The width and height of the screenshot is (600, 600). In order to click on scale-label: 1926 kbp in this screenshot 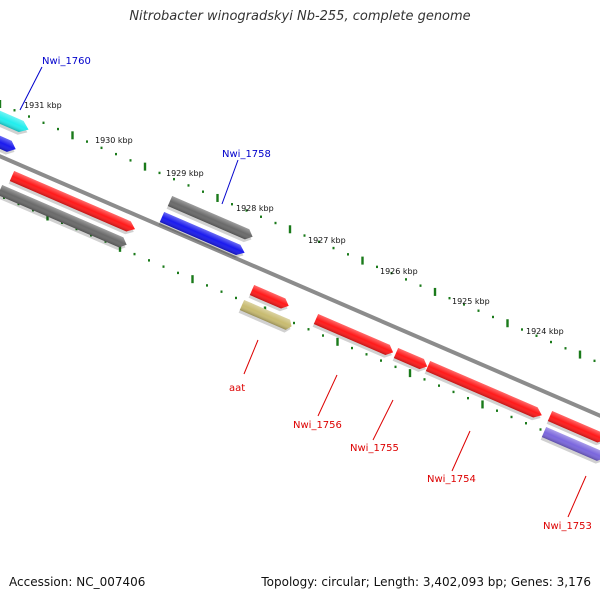, I will do `click(399, 271)`.